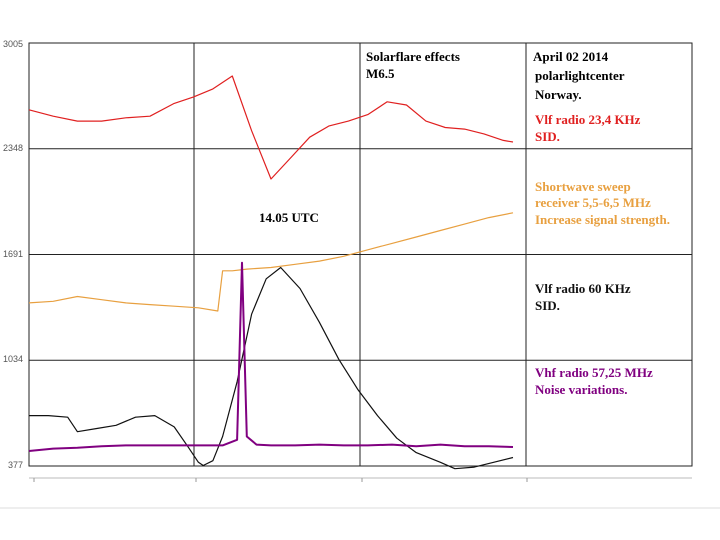 This screenshot has height=540, width=720. Describe the element at coordinates (571, 56) in the screenshot. I see `station-date: April 02 2014` at that location.